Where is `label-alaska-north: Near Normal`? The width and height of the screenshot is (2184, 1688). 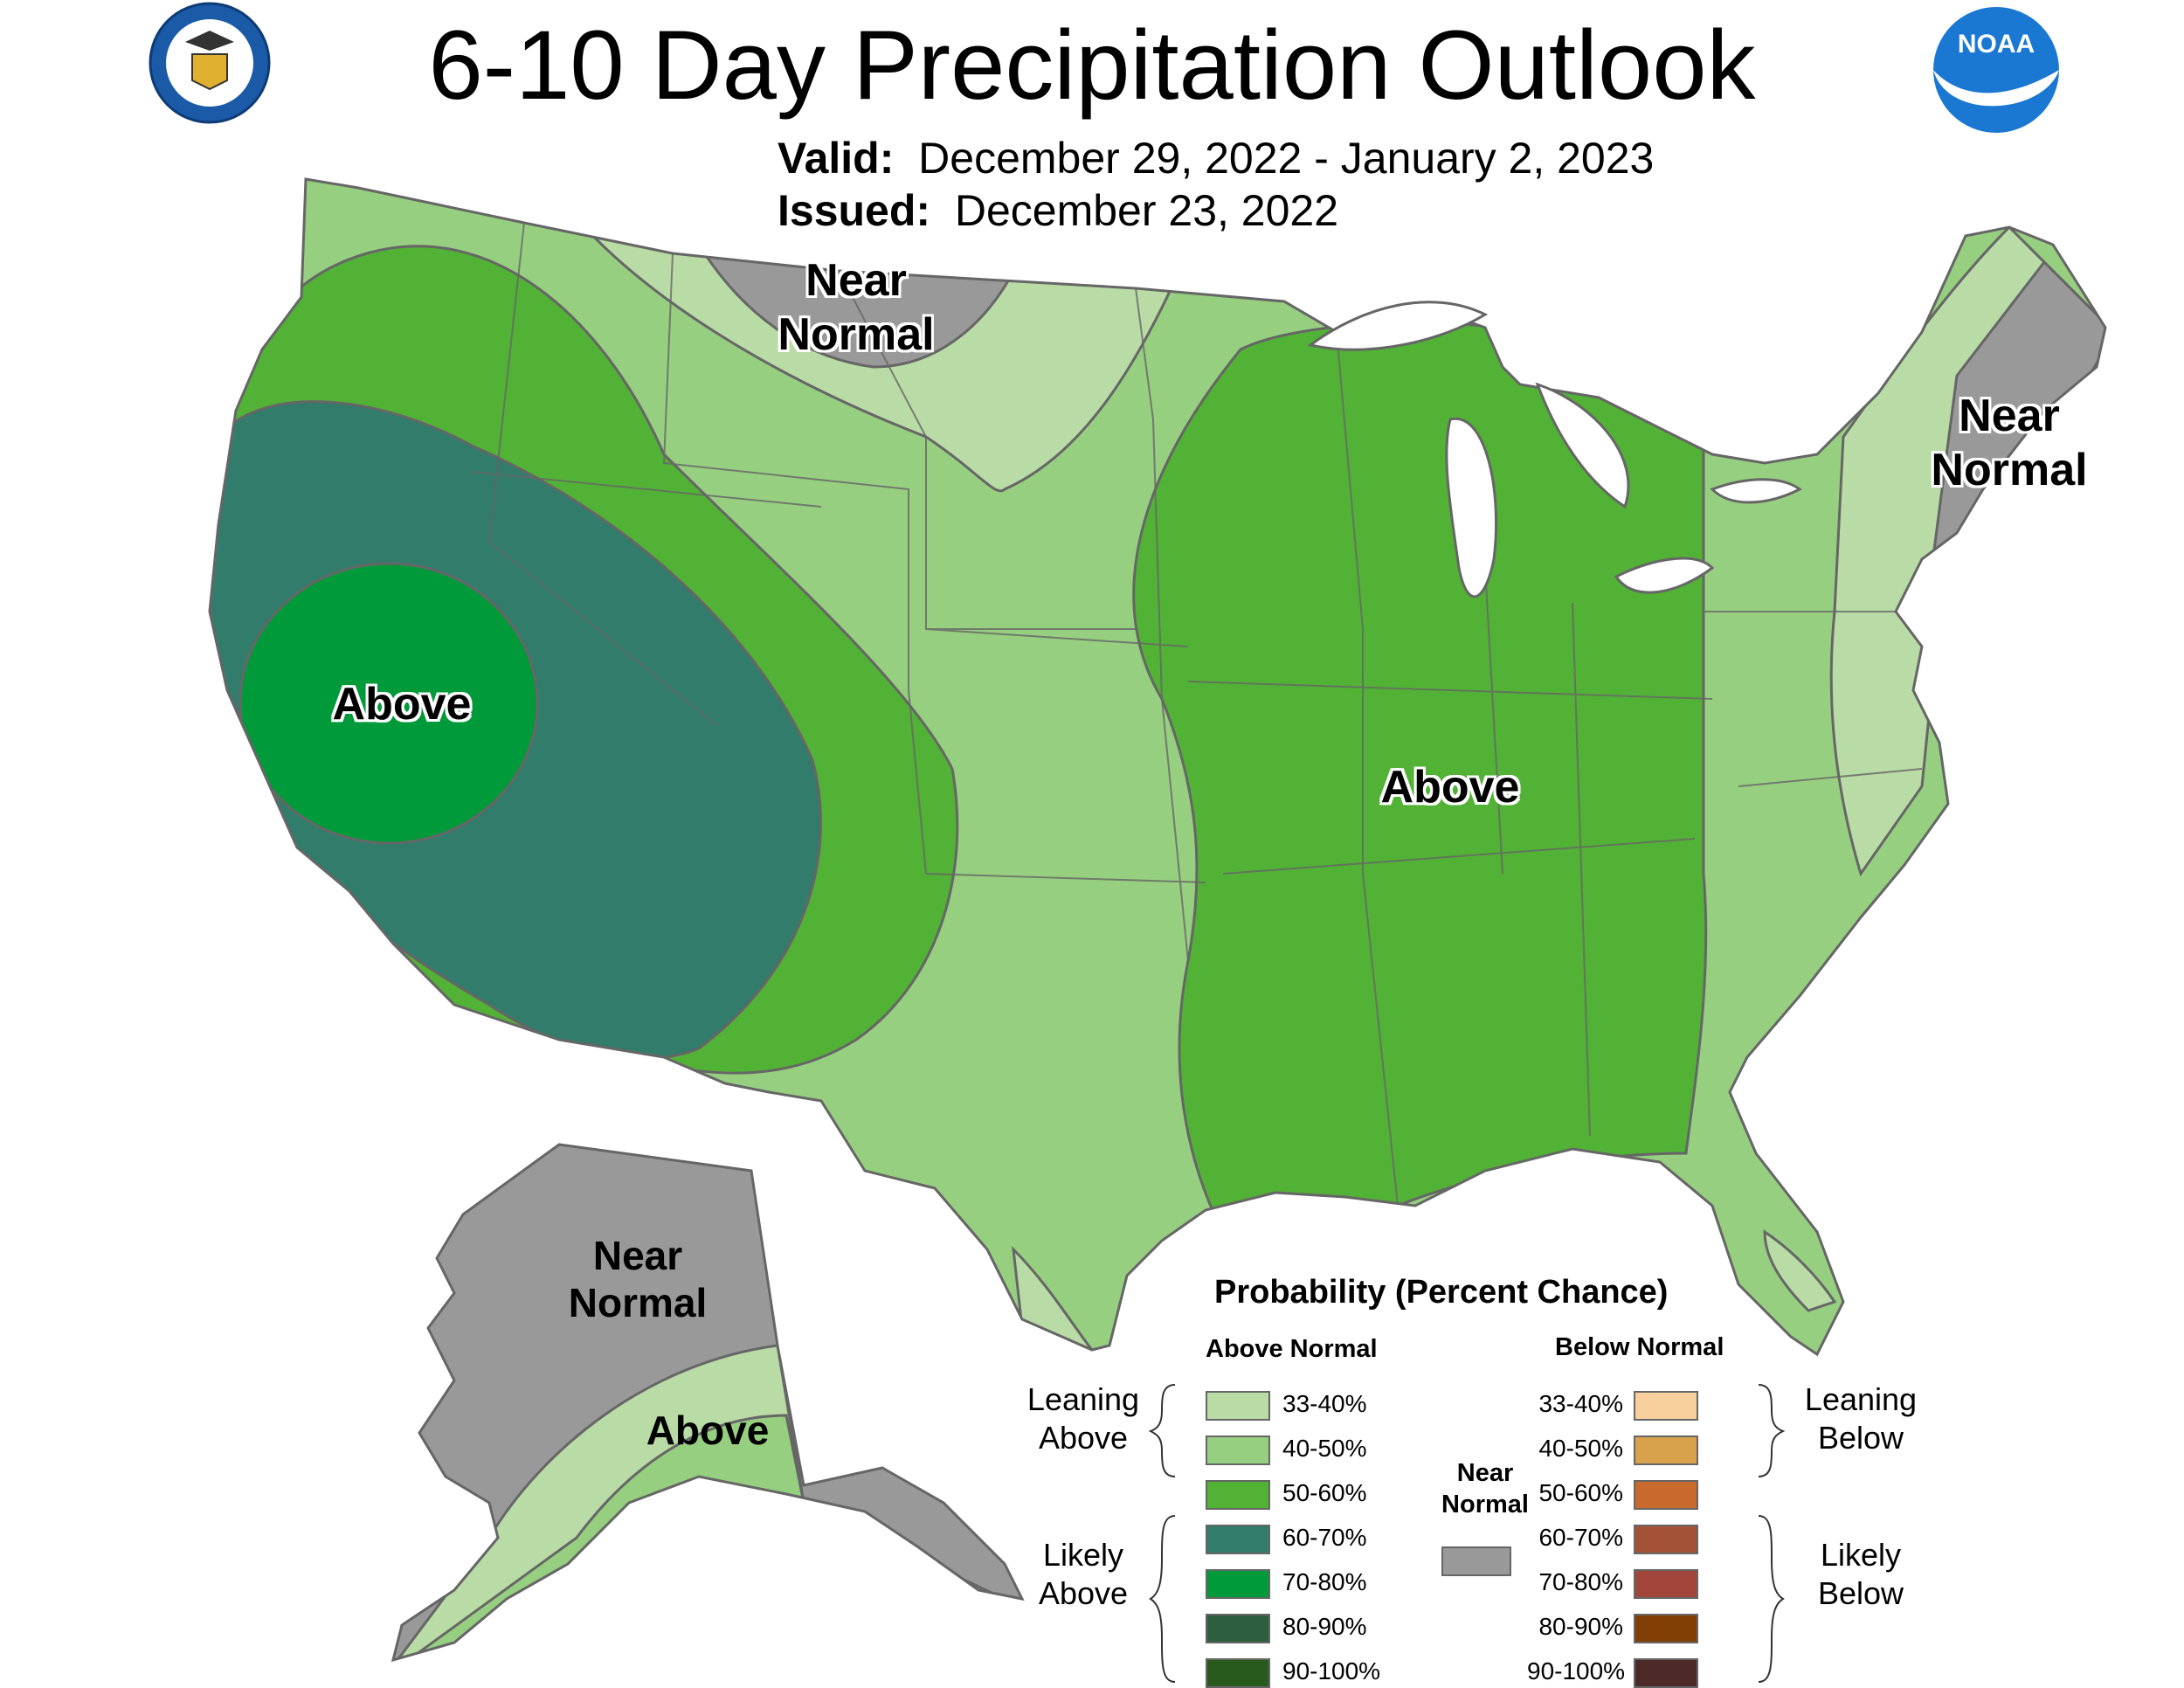 label-alaska-north: Near Normal is located at coordinates (638, 1279).